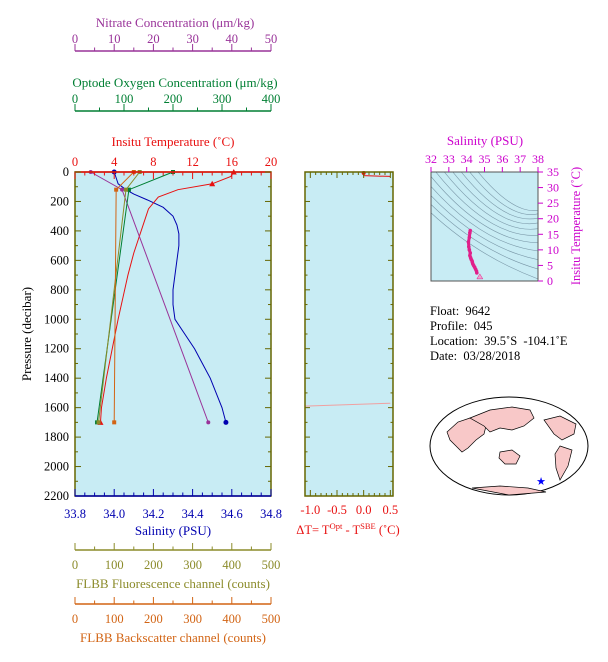 The width and height of the screenshot is (608, 662). What do you see at coordinates (480, 276) in the screenshot?
I see `ts-end-marker` at bounding box center [480, 276].